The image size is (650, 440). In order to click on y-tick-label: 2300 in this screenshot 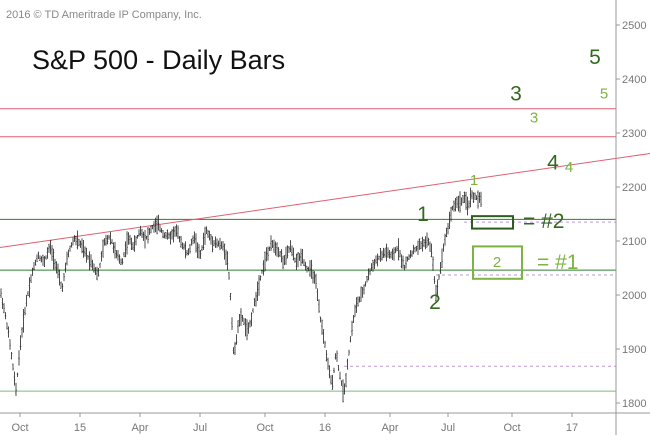, I will do `click(634, 134)`.